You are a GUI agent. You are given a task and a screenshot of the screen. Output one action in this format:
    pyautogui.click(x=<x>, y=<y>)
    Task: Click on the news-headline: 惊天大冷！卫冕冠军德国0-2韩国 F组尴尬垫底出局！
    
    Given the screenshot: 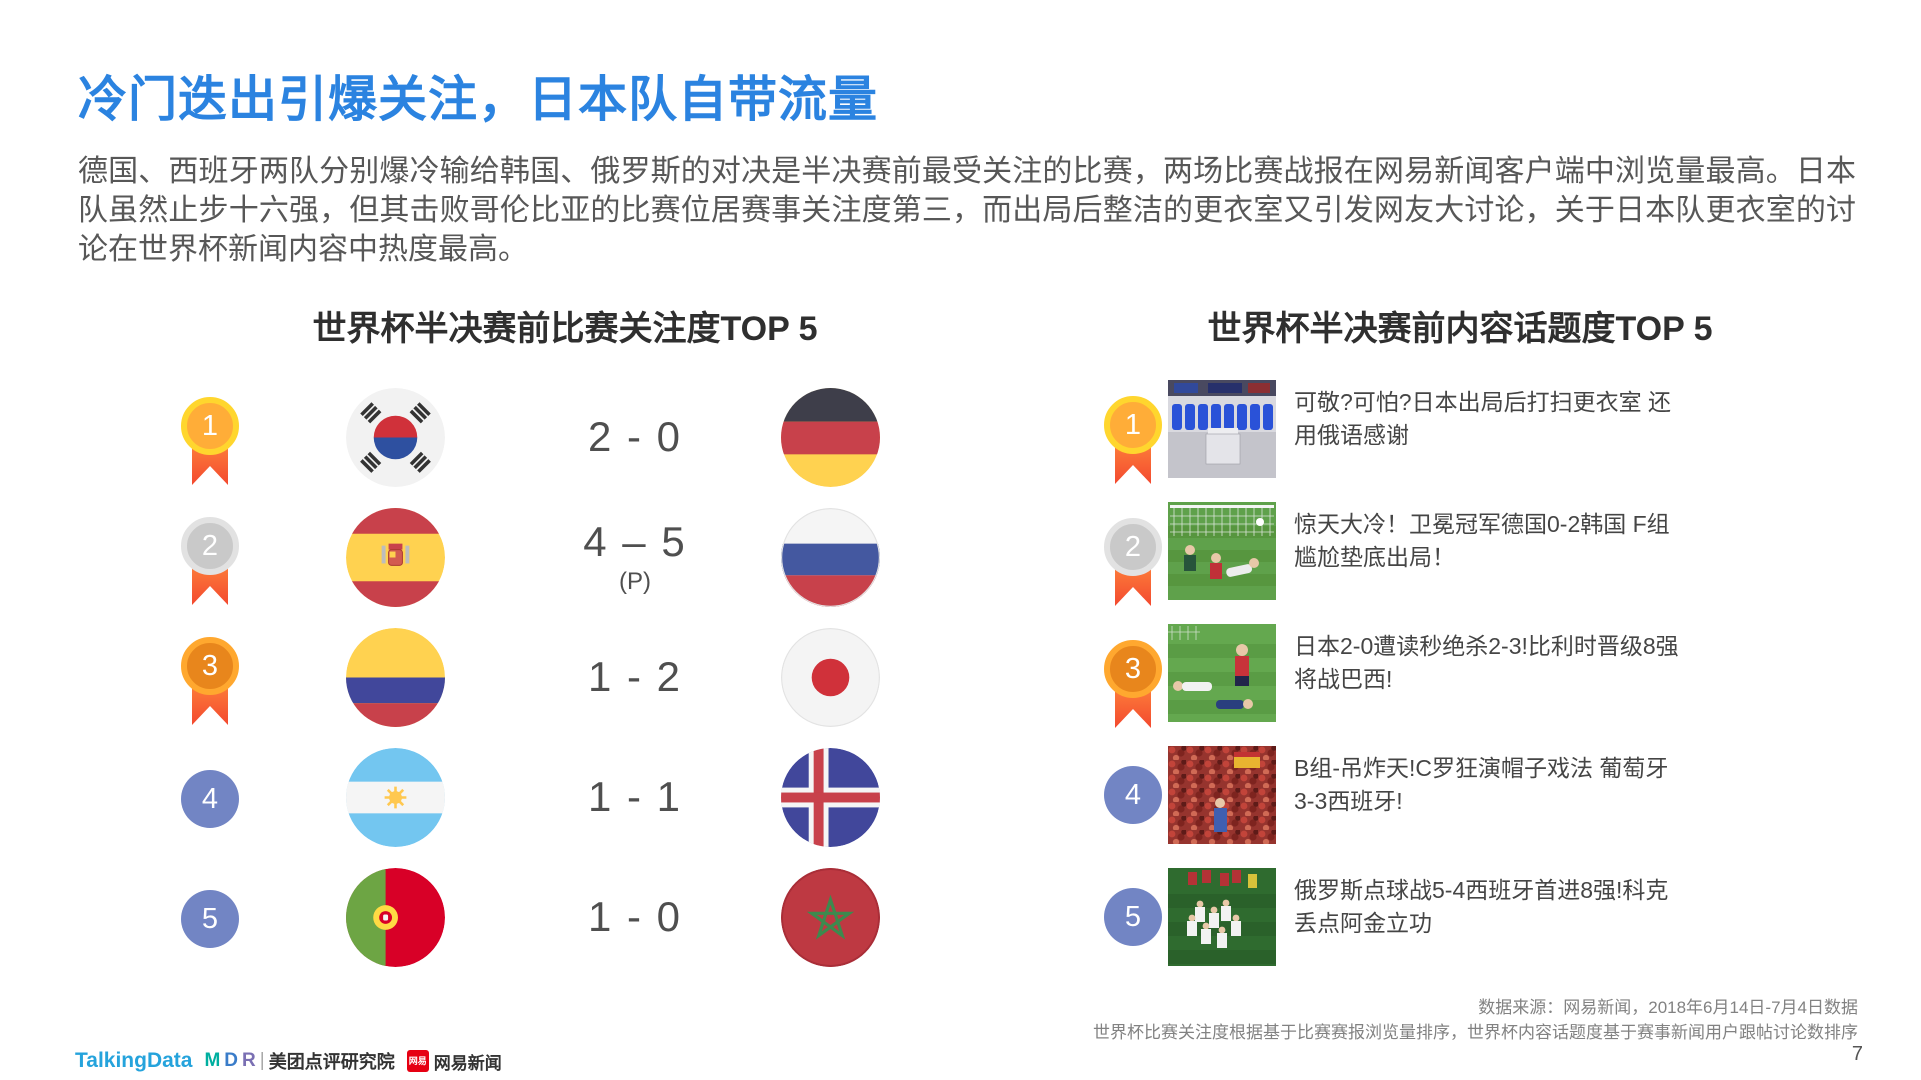 What is the action you would take?
    pyautogui.click(x=1482, y=540)
    